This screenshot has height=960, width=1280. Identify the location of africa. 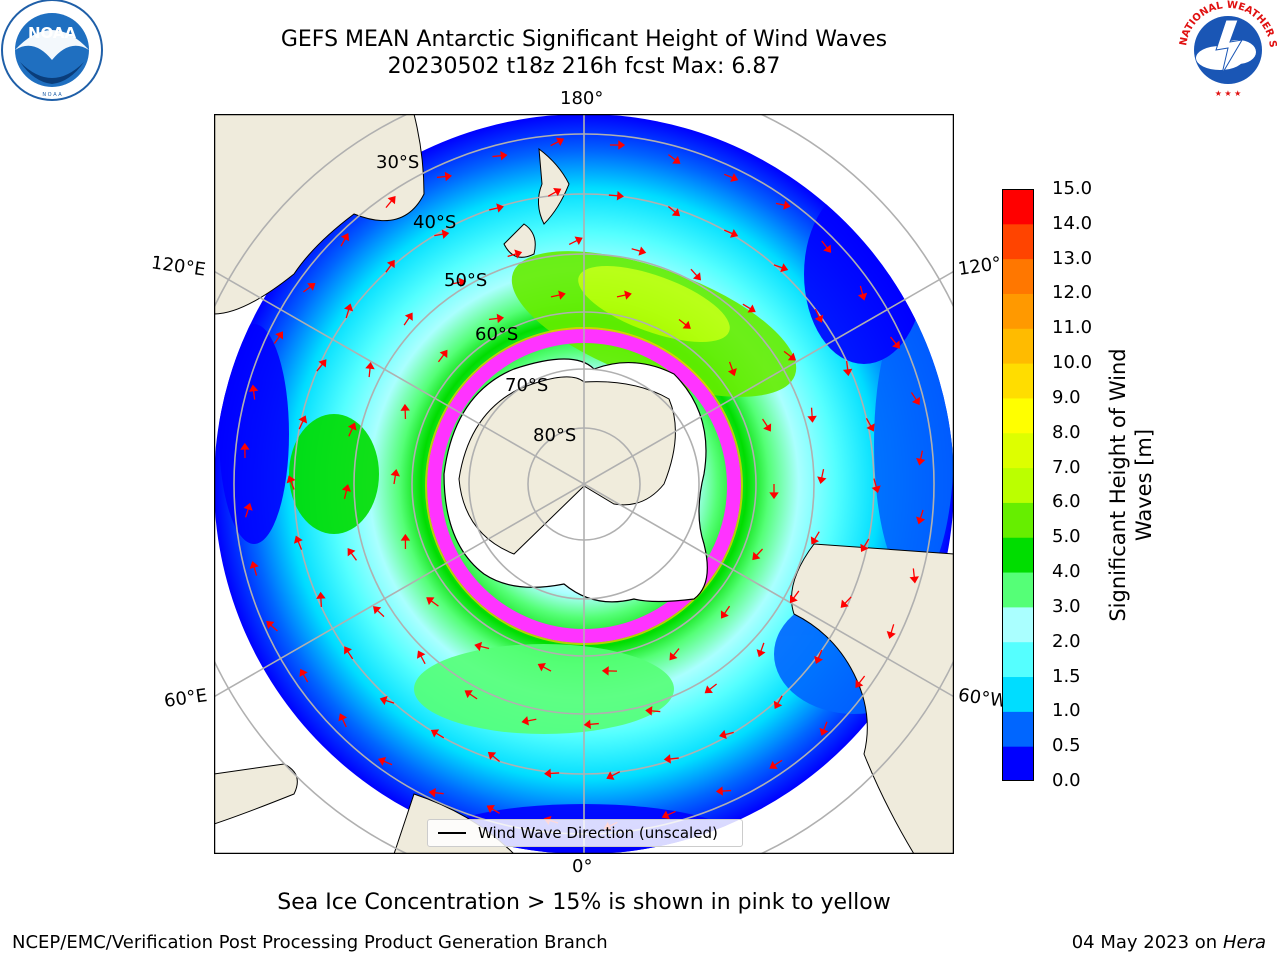
(256, 794).